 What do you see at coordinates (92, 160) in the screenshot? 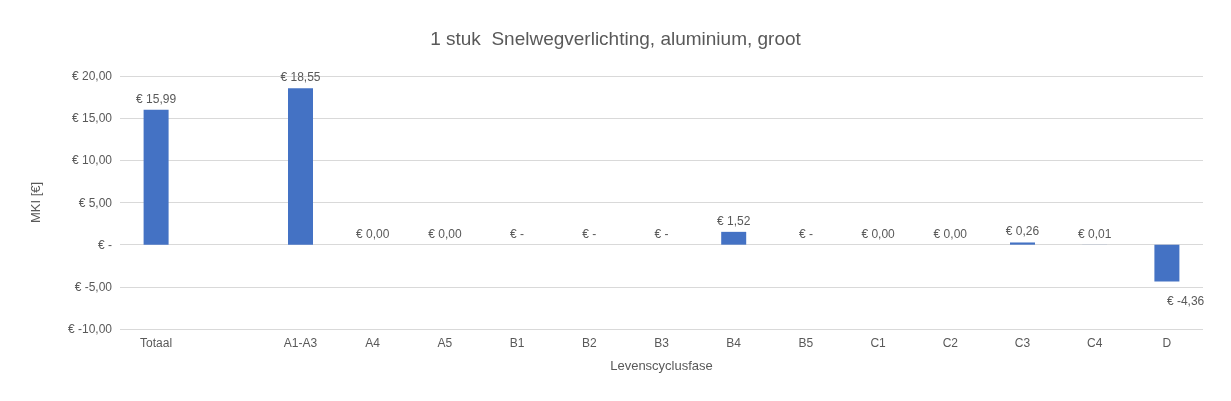
I see `y-tick-label: € 10,00` at bounding box center [92, 160].